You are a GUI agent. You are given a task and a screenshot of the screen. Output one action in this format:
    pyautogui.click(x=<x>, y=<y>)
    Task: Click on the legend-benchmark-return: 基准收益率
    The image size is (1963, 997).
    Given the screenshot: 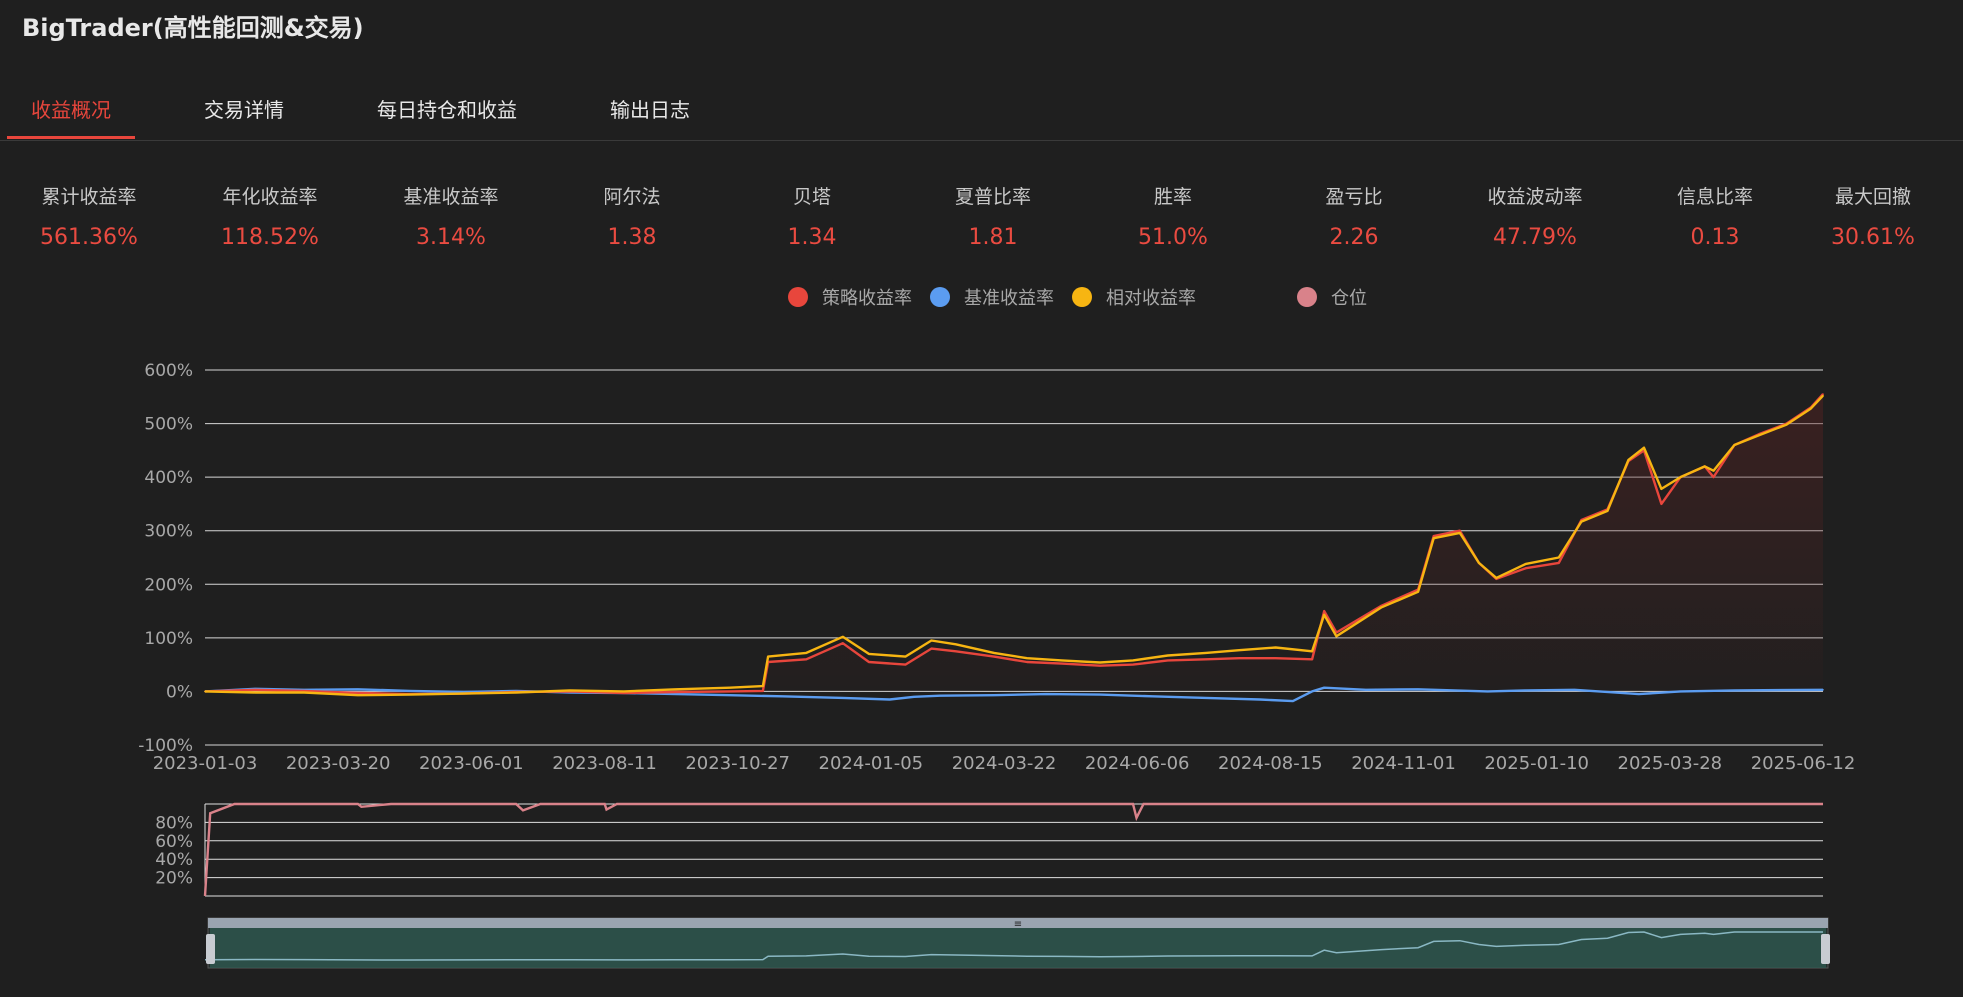 What is the action you would take?
    pyautogui.click(x=992, y=297)
    